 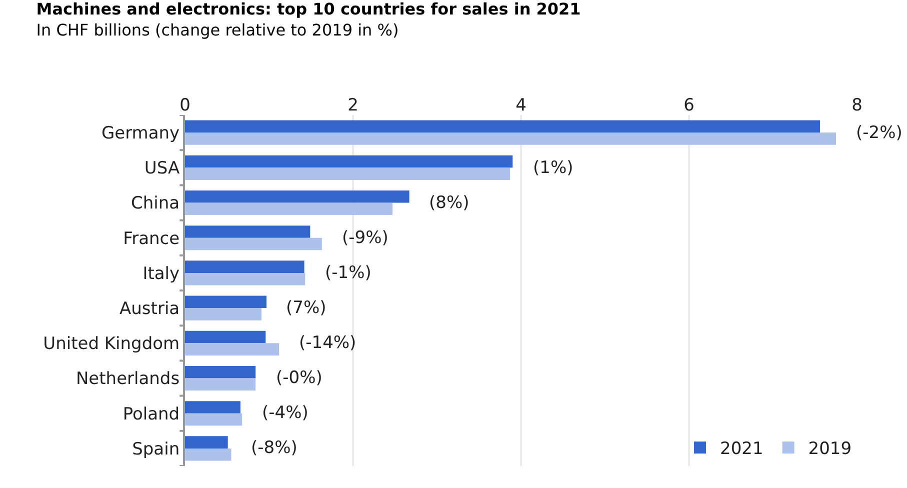 What do you see at coordinates (155, 204) in the screenshot?
I see `y-tick-label: China` at bounding box center [155, 204].